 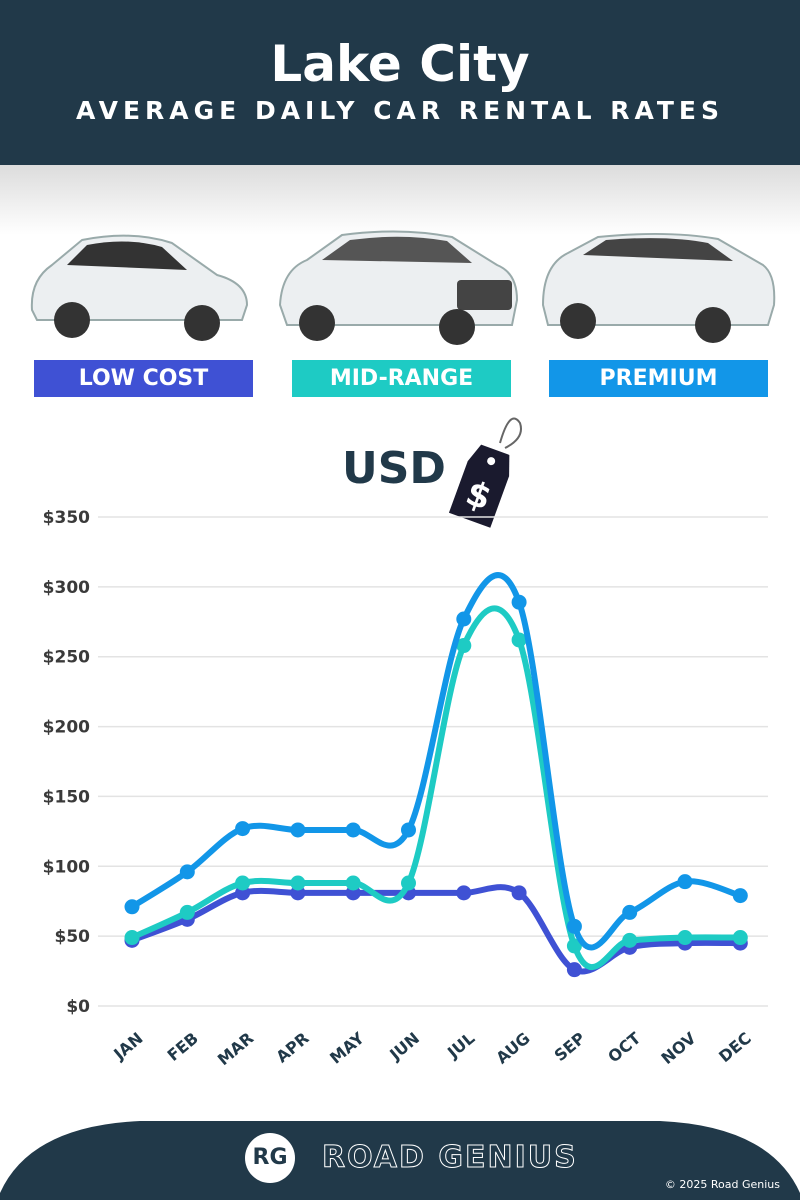 I want to click on mid-range-car-image, so click(x=398, y=287).